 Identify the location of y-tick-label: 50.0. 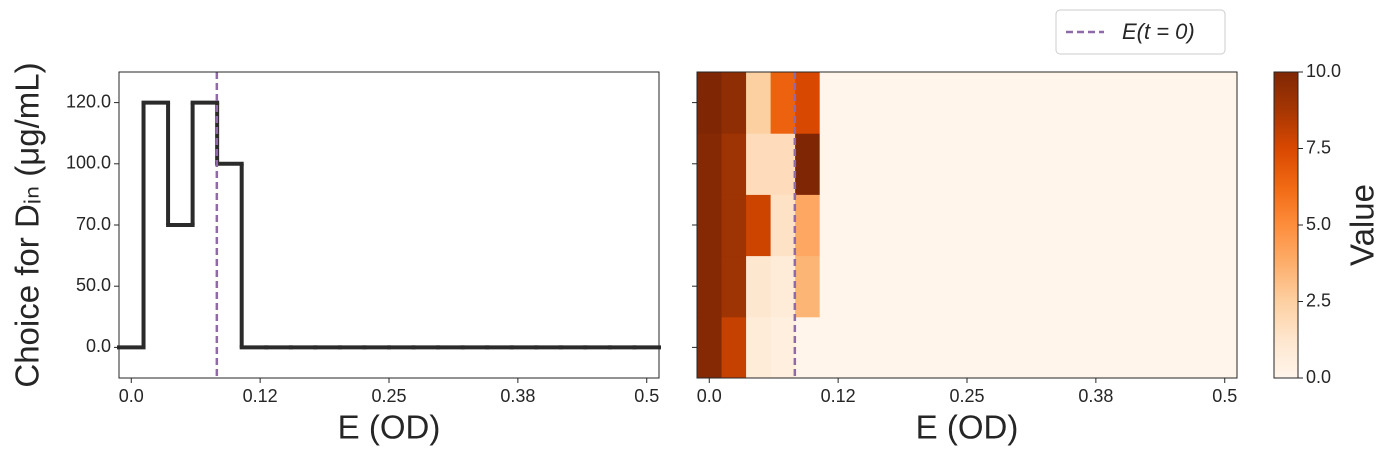
(93, 285).